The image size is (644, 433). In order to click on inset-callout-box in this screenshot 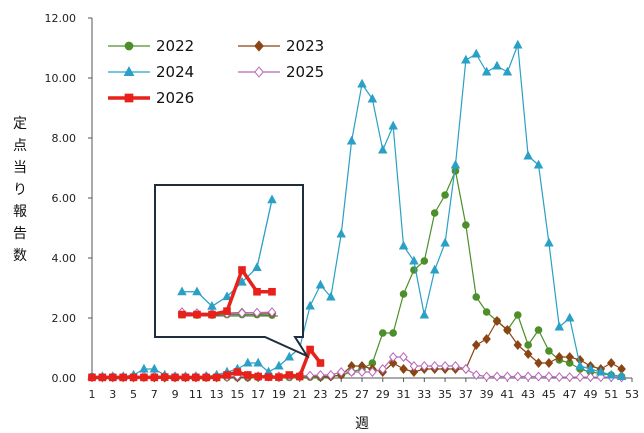, I will do `click(232, 271)`.